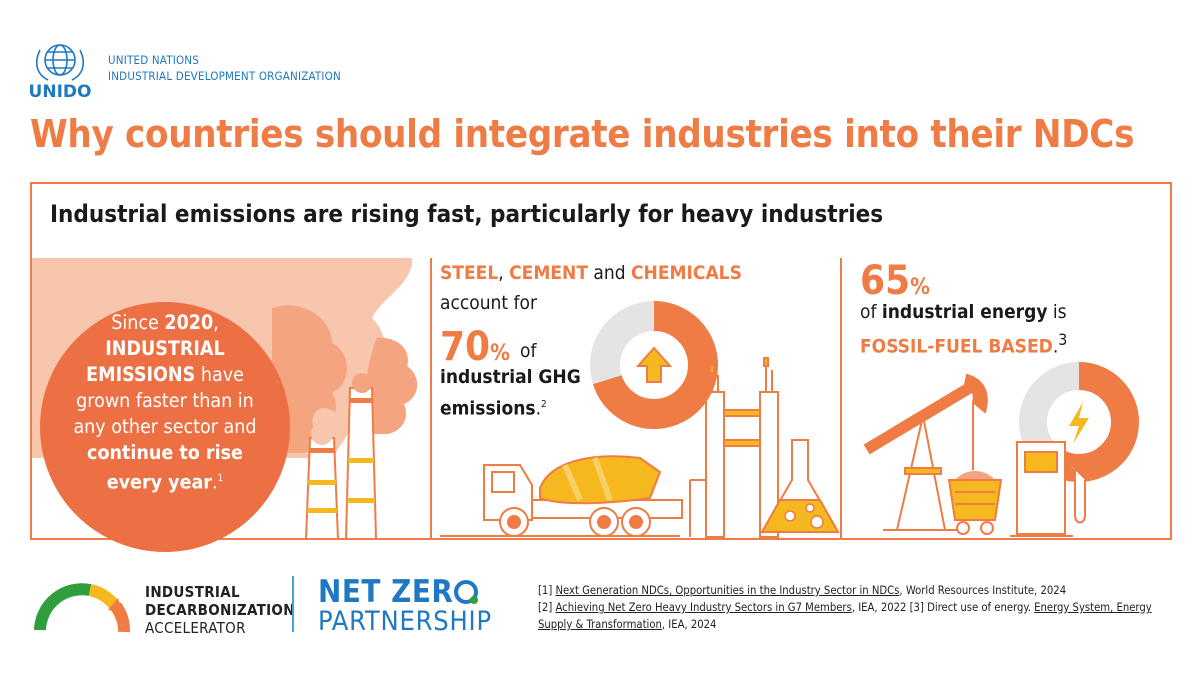  I want to click on net-zero-partnership-logo: NET ZER PARTNERSHIP, so click(405, 607).